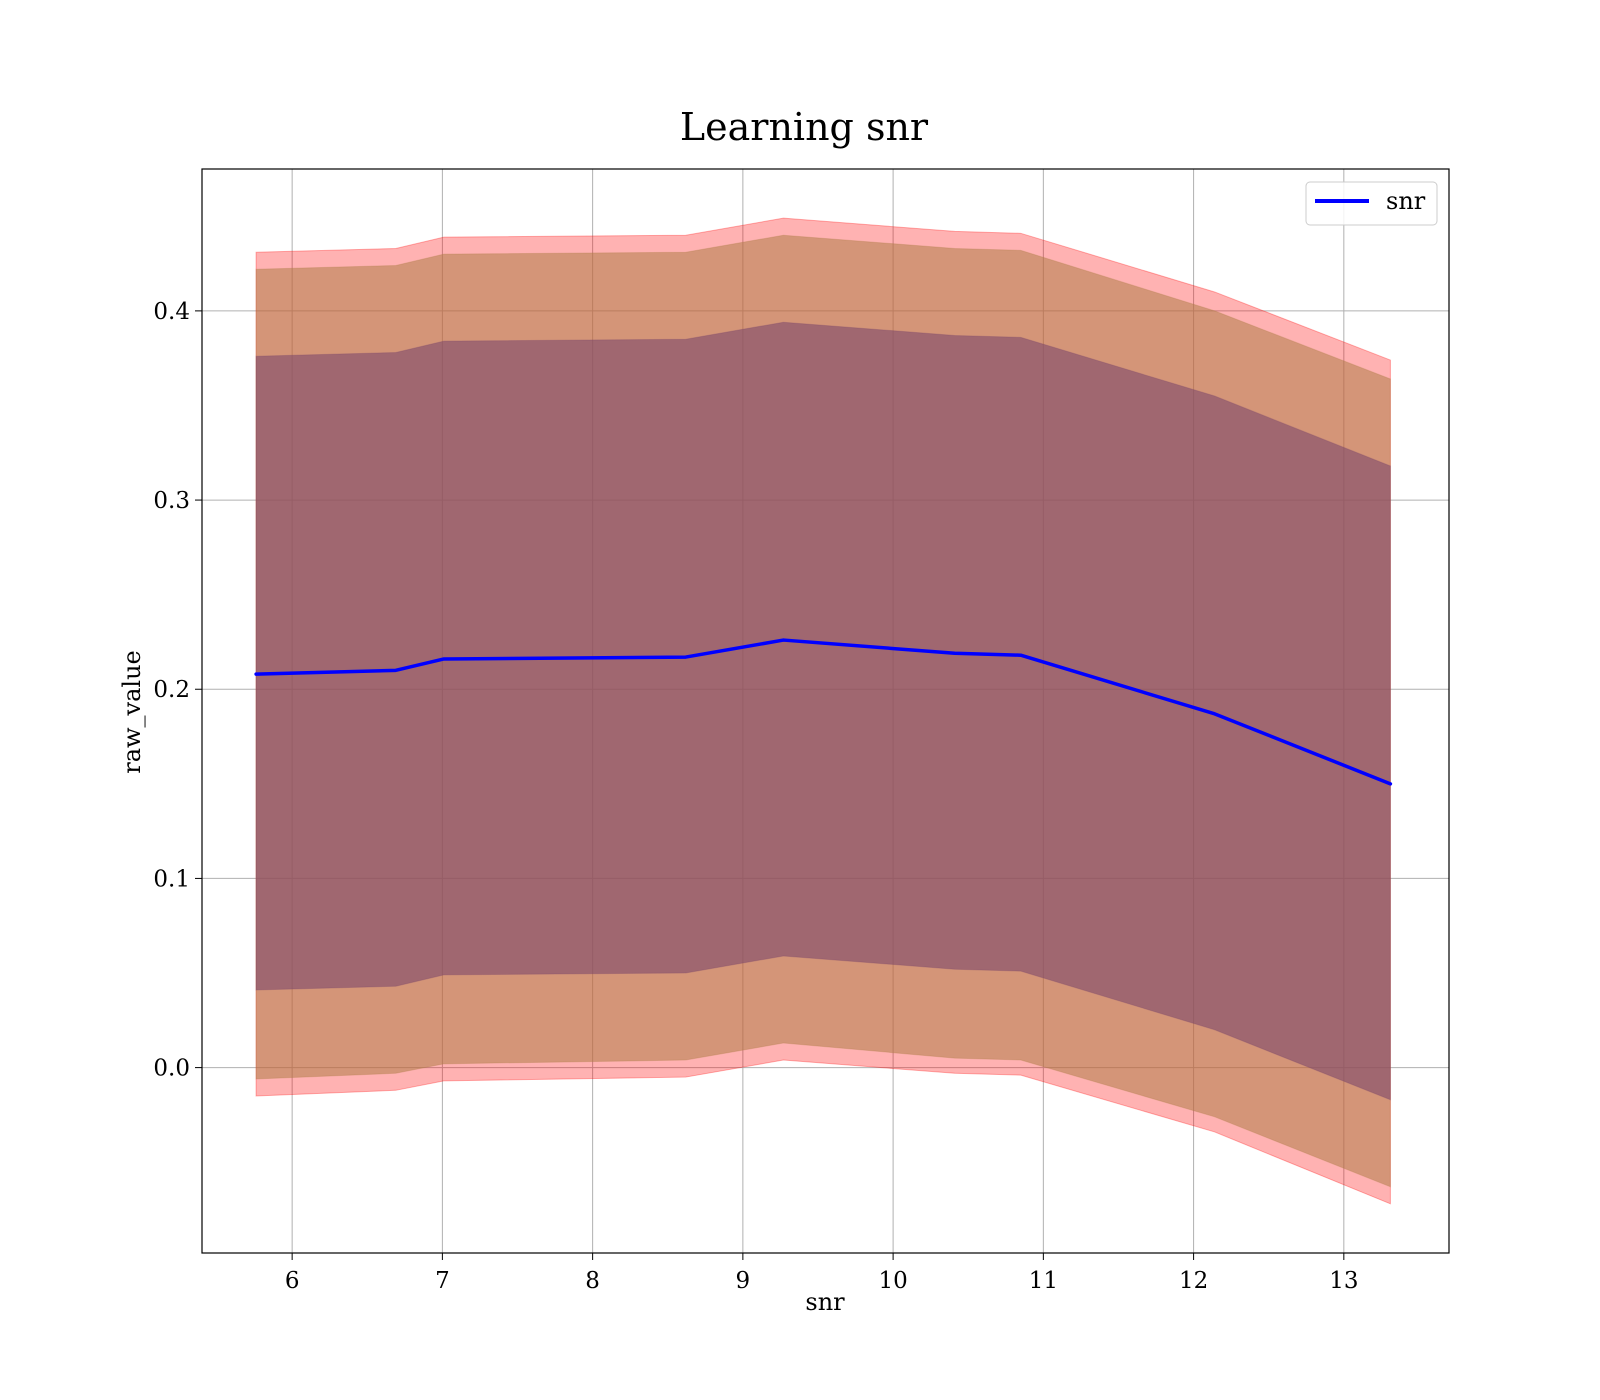 The height and width of the screenshot is (1400, 1600). What do you see at coordinates (592, 1281) in the screenshot?
I see `x-tick-label: 8` at bounding box center [592, 1281].